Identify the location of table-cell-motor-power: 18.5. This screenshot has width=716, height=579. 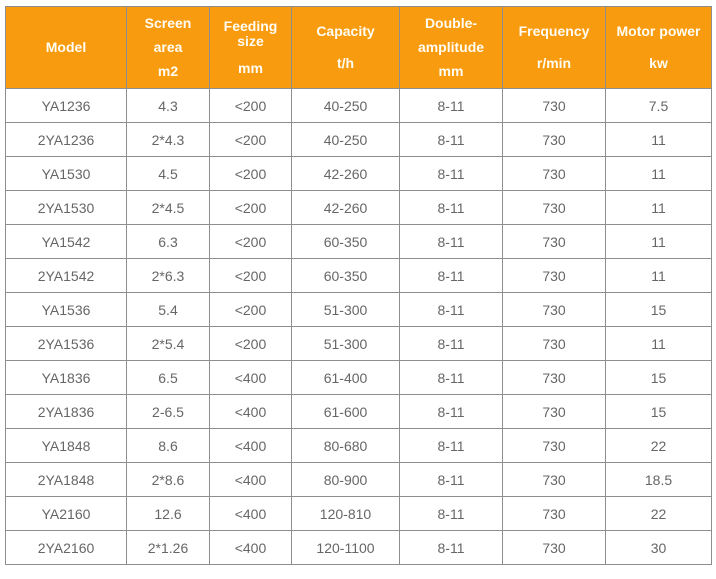
(658, 479).